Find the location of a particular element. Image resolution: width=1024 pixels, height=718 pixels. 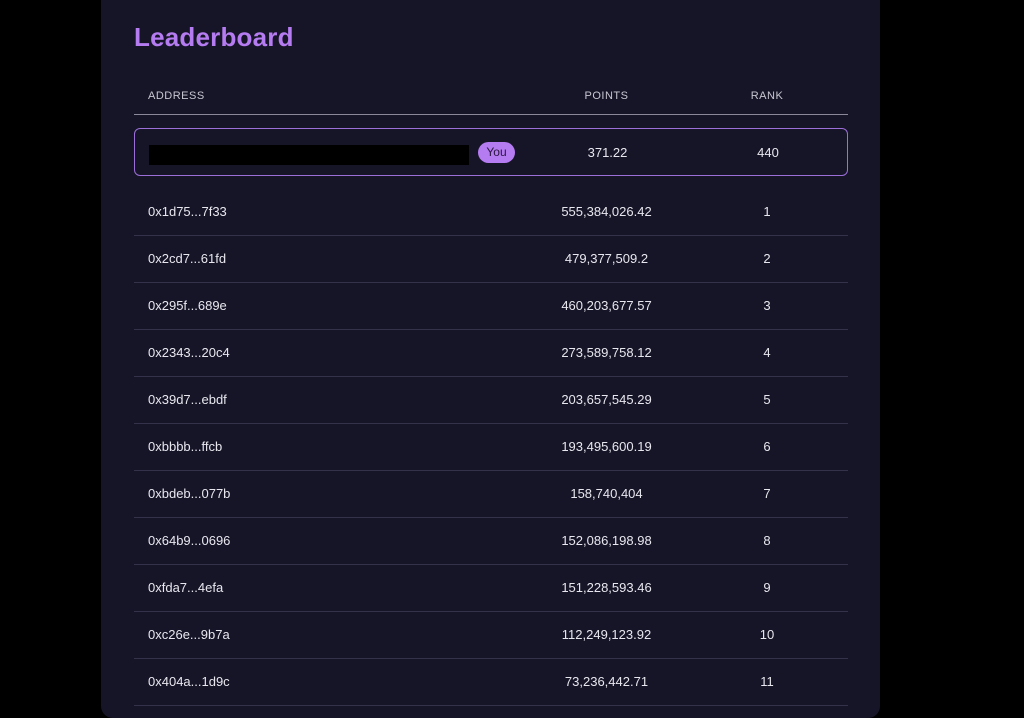

table-row: 0xbdeb...077b 158,740,404 7 is located at coordinates (491, 494).